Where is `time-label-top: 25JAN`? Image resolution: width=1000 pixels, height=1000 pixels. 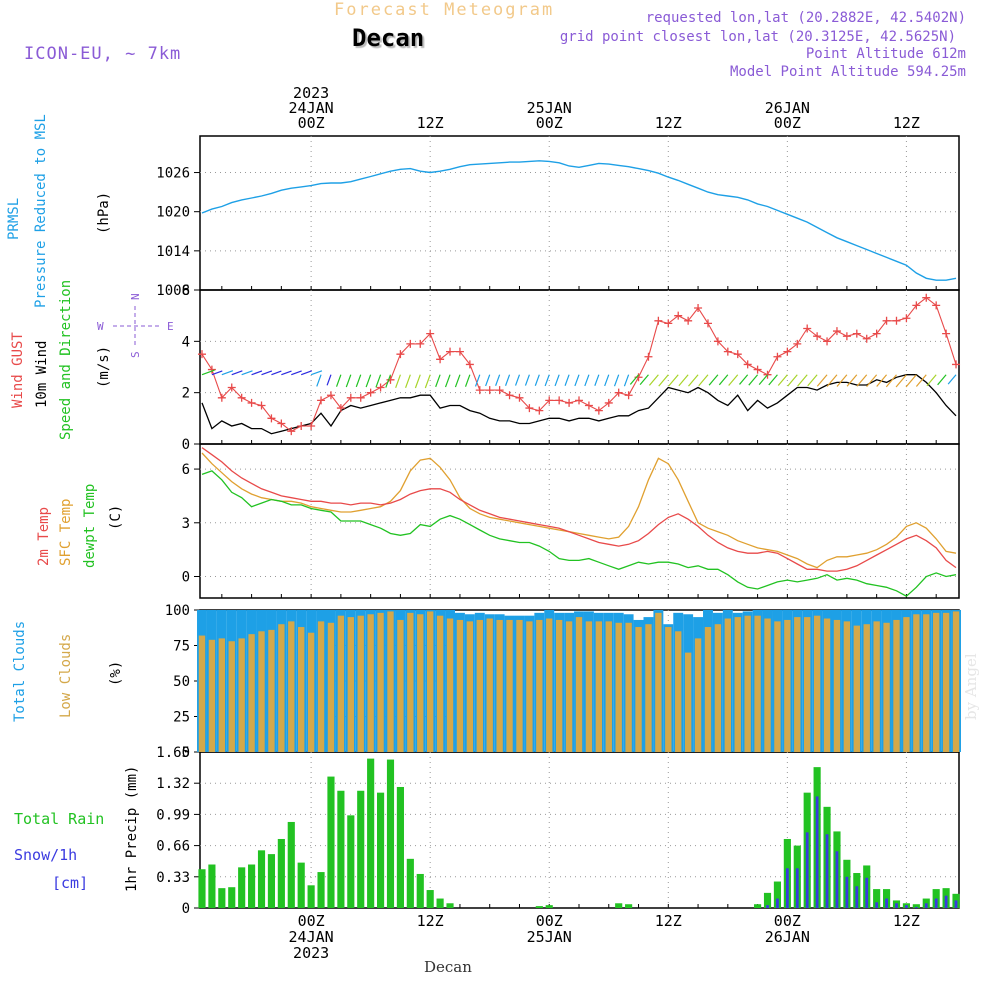 time-label-top: 25JAN is located at coordinates (549, 108).